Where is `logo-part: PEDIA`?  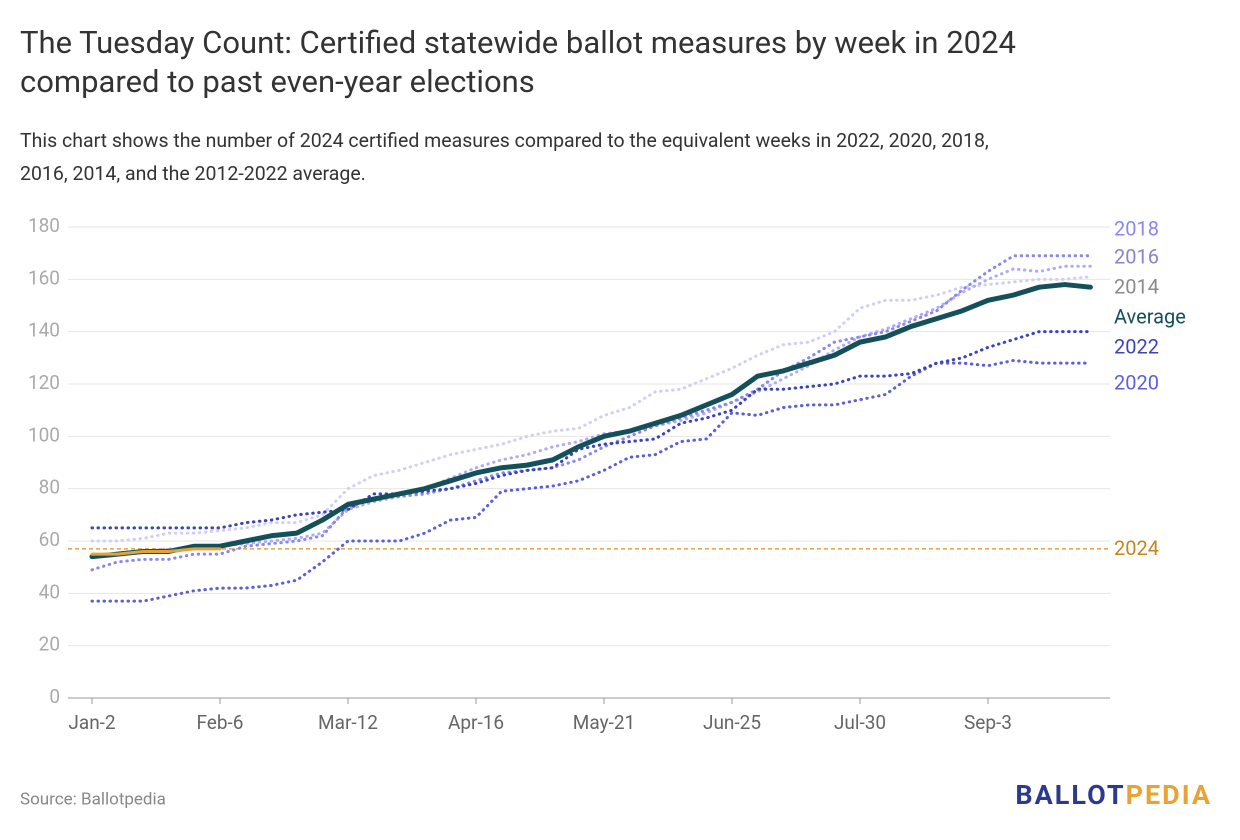
logo-part: PEDIA is located at coordinates (1169, 795).